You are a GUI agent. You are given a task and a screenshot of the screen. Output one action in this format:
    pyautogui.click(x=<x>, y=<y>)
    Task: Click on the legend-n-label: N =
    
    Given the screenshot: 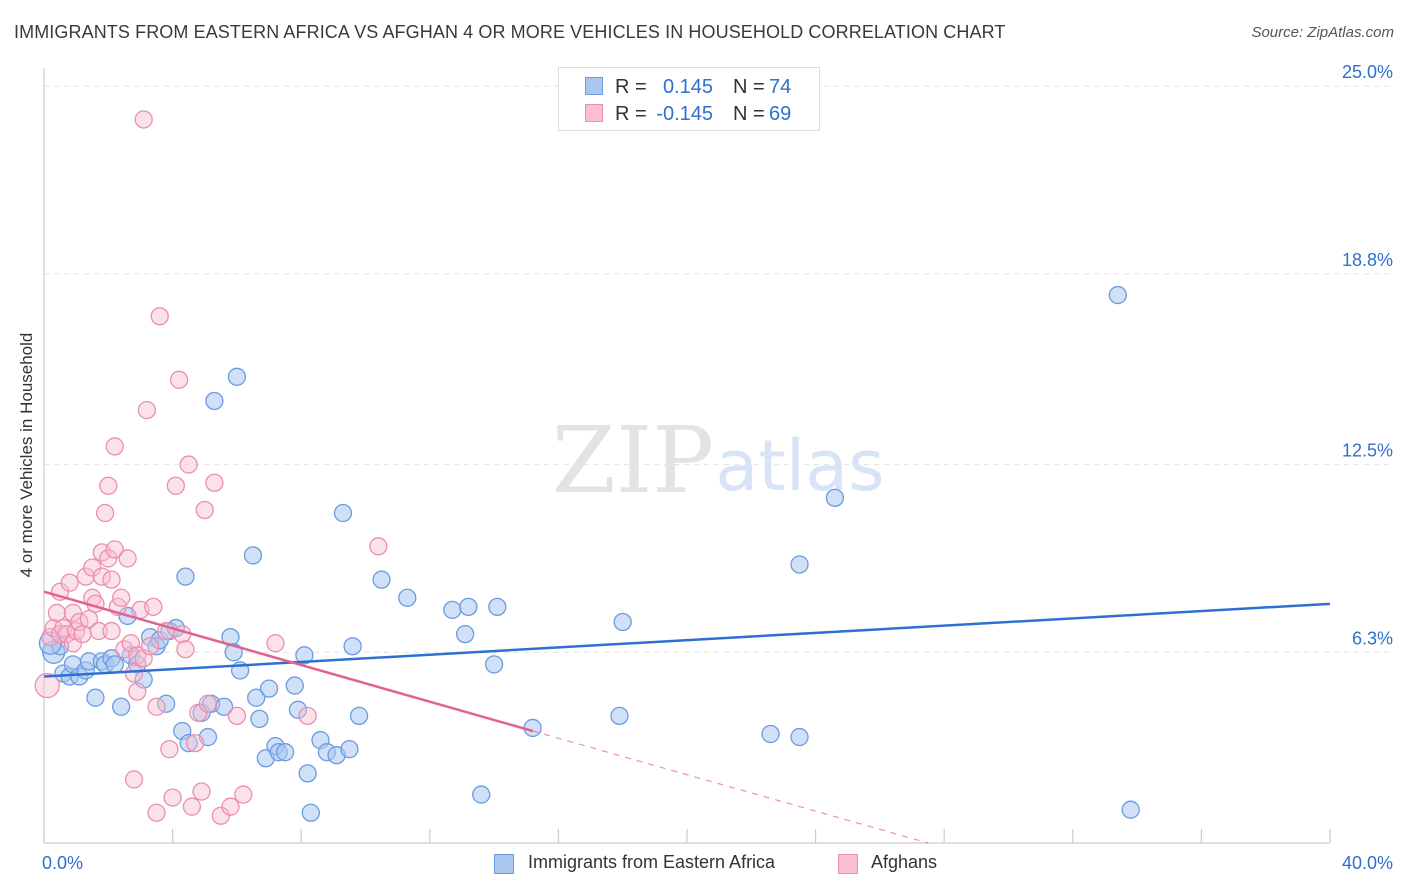 What is the action you would take?
    pyautogui.click(x=749, y=114)
    